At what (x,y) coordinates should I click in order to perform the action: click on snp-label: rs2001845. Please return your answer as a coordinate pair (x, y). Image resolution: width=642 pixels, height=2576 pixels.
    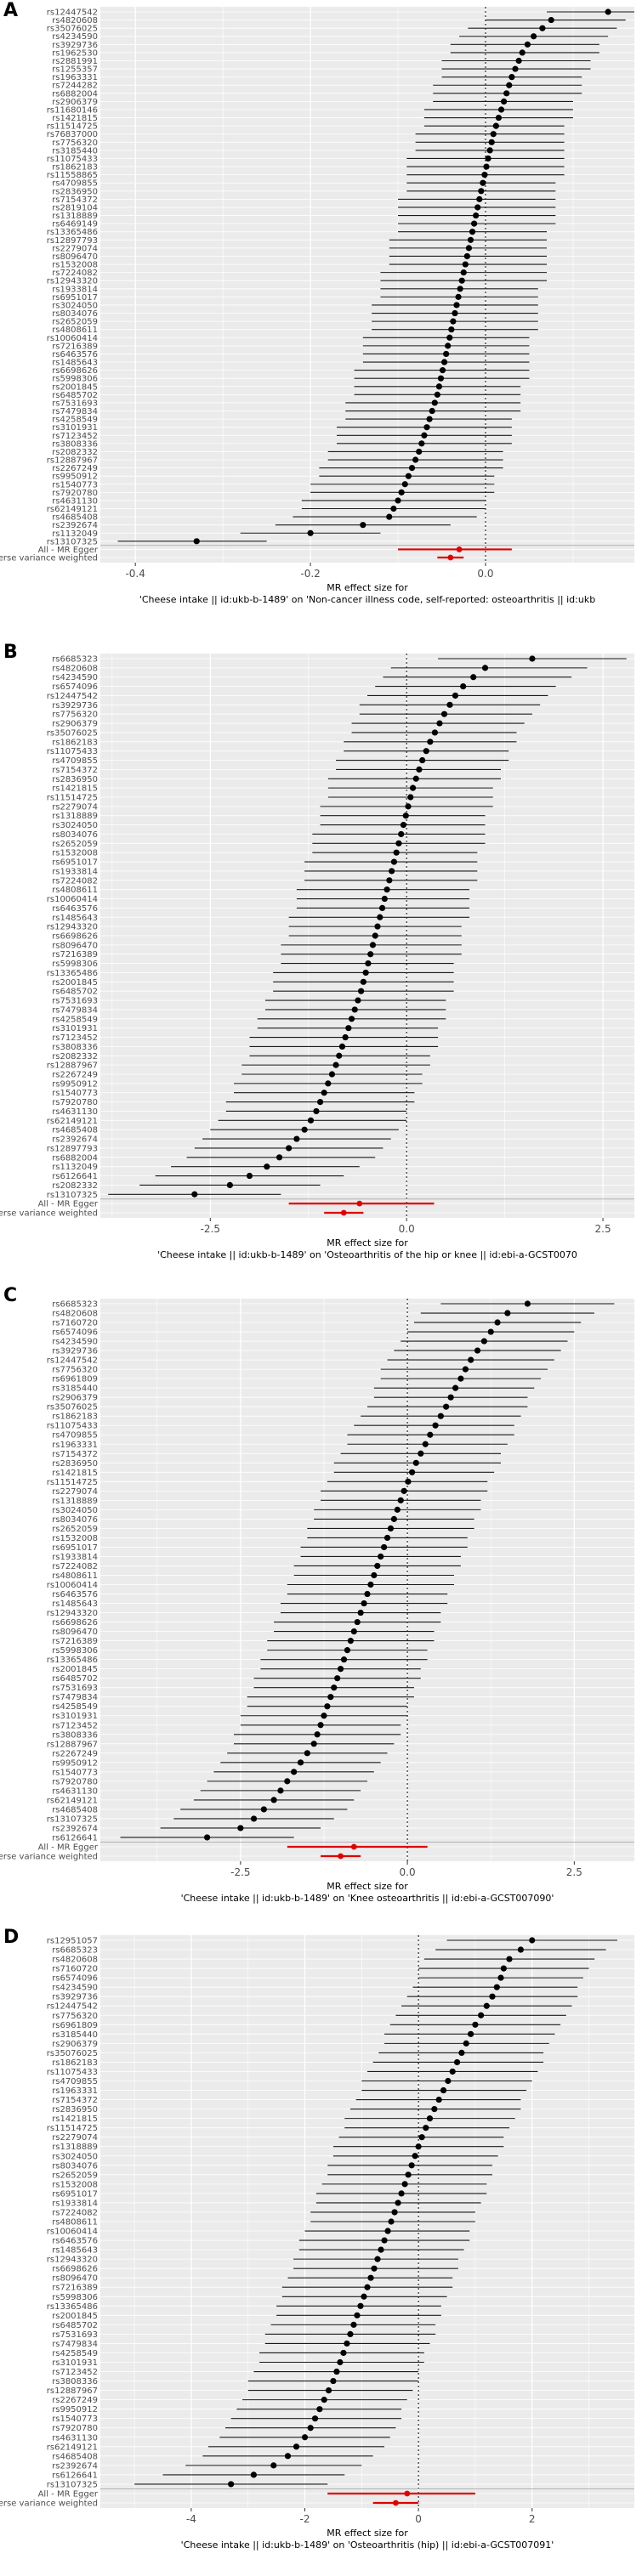
    Looking at the image, I should click on (75, 2316).